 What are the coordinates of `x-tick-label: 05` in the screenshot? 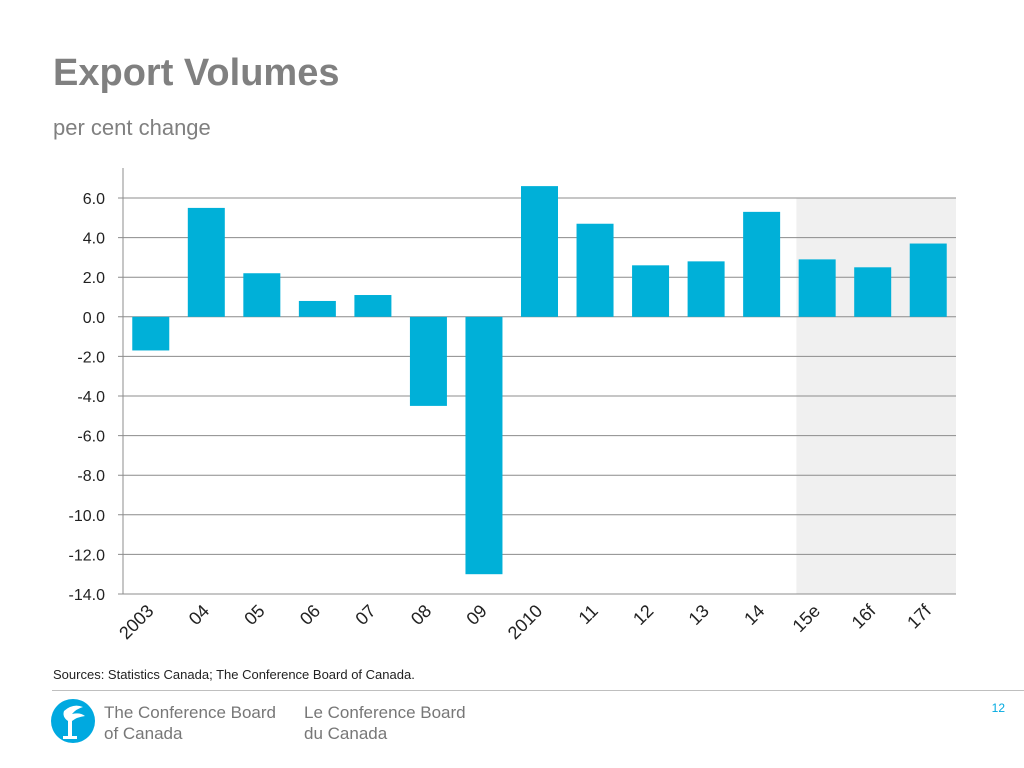 It's located at (254, 615).